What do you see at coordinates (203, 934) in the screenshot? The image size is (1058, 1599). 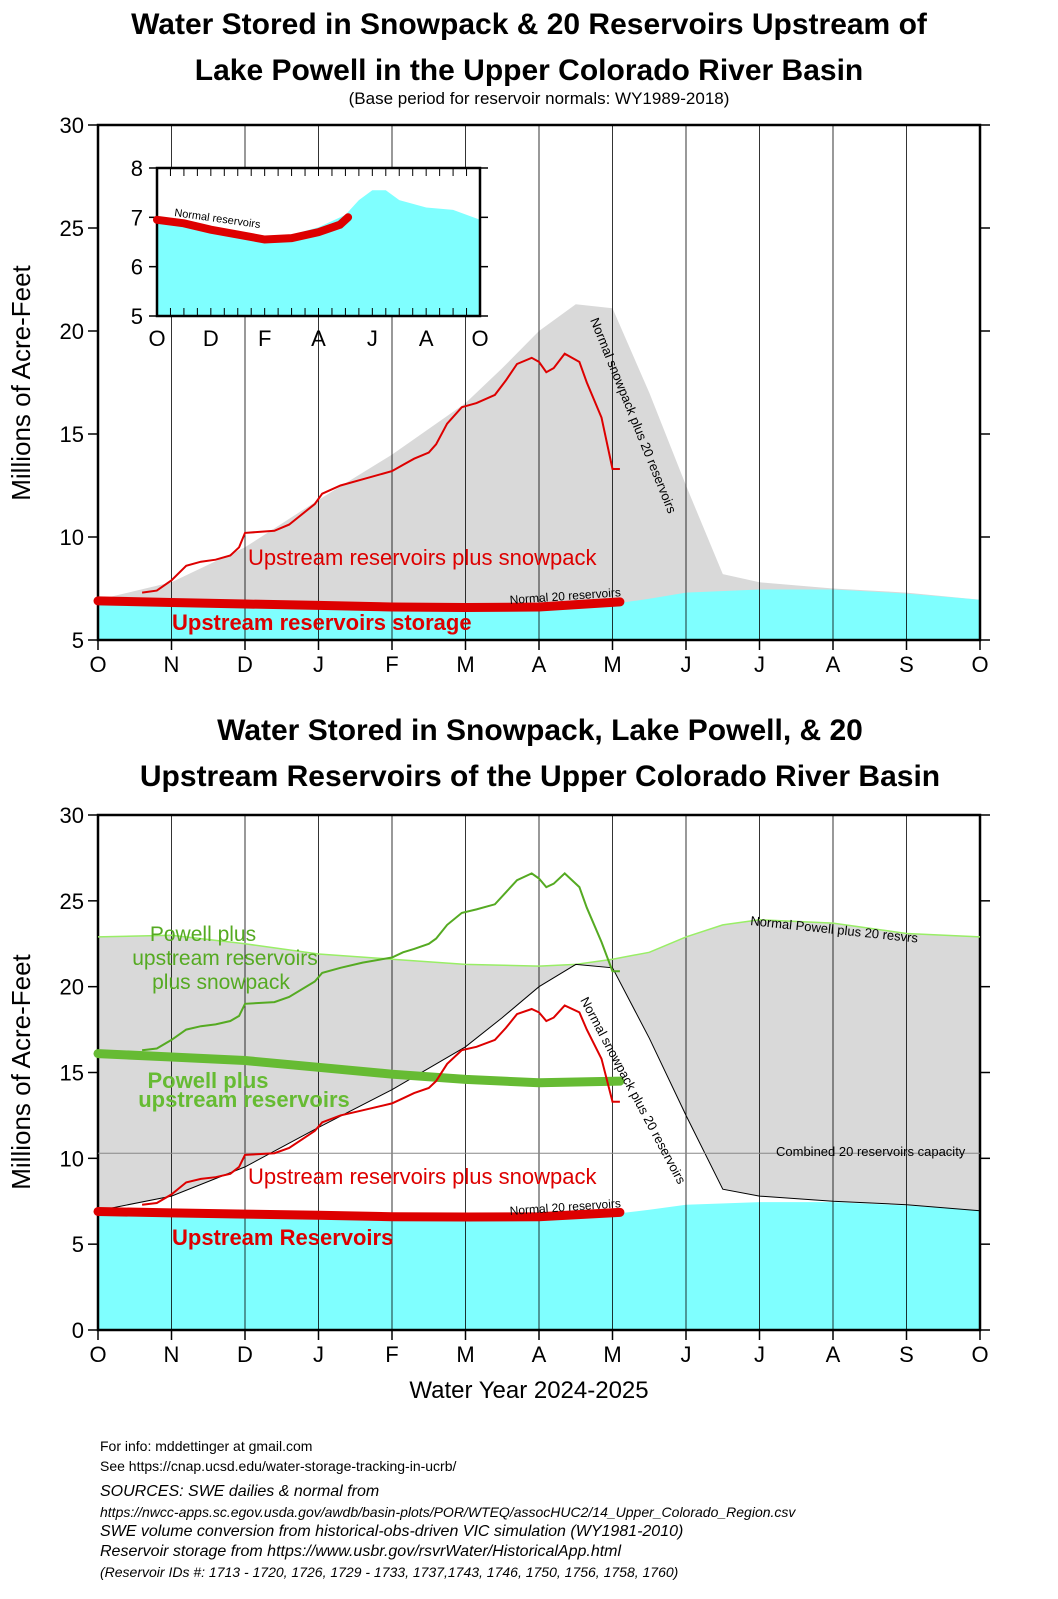 I see `annotation-powell-plus-snowpack-1: Powell plus` at bounding box center [203, 934].